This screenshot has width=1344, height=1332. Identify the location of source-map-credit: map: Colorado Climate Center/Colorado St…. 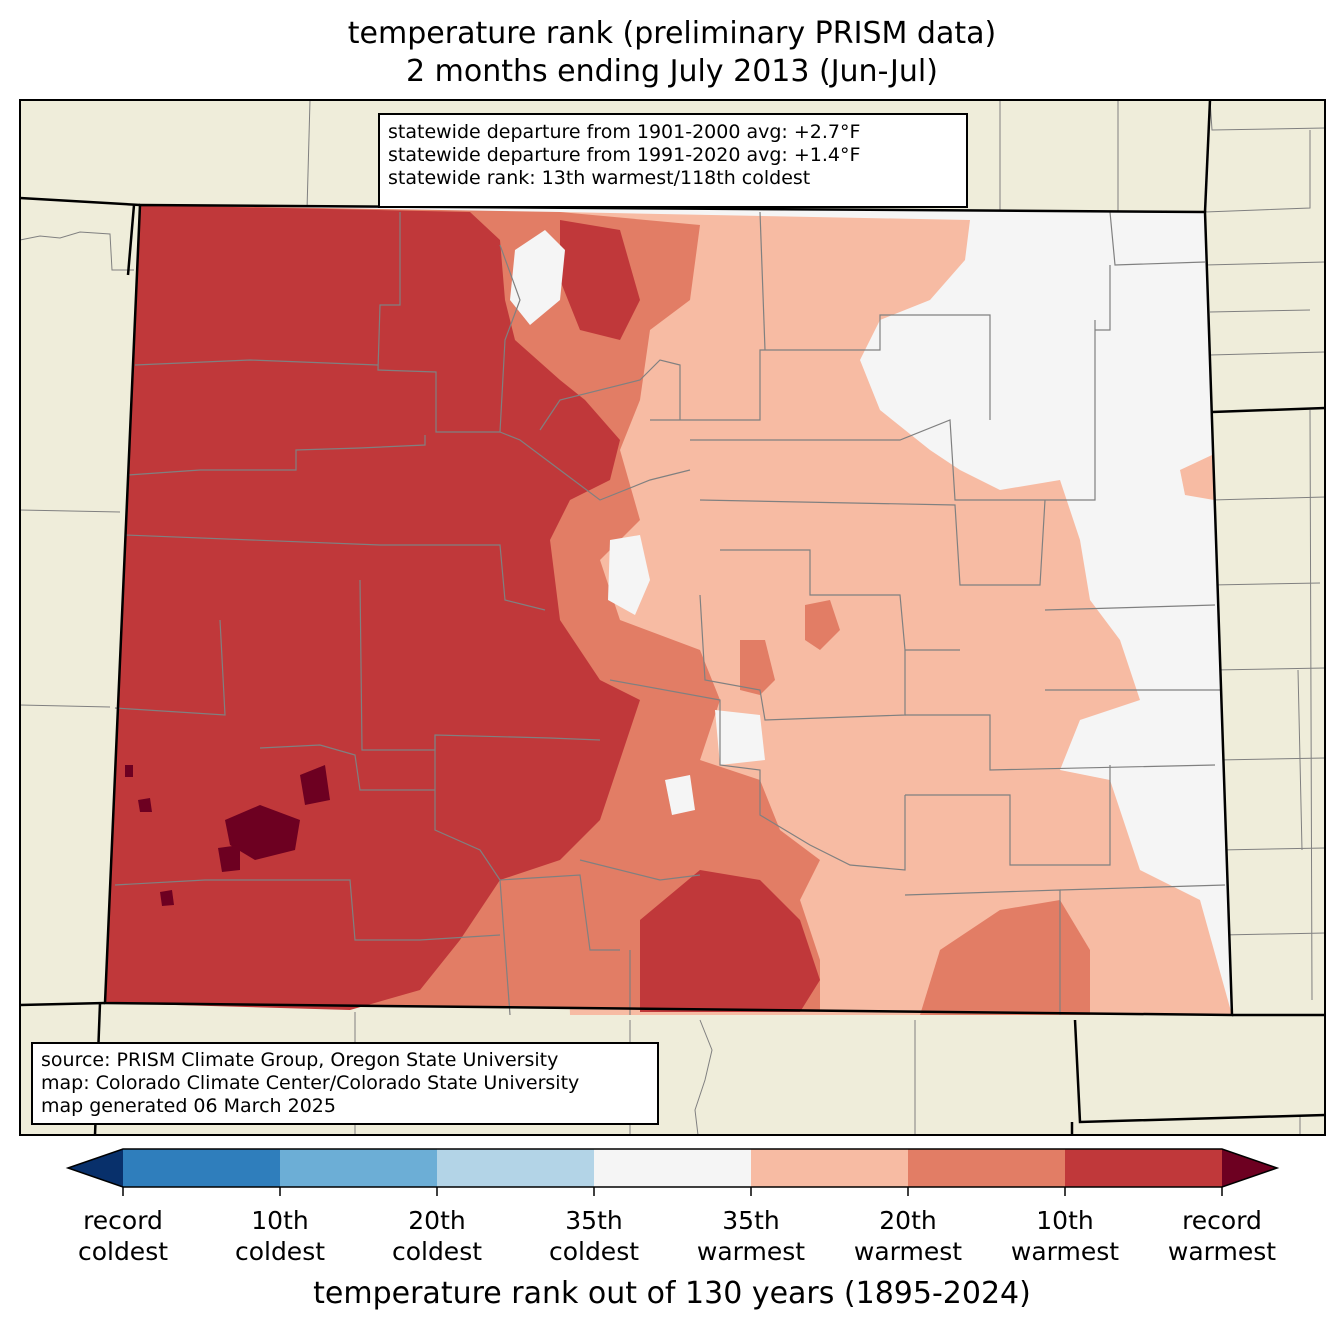
(310, 1083).